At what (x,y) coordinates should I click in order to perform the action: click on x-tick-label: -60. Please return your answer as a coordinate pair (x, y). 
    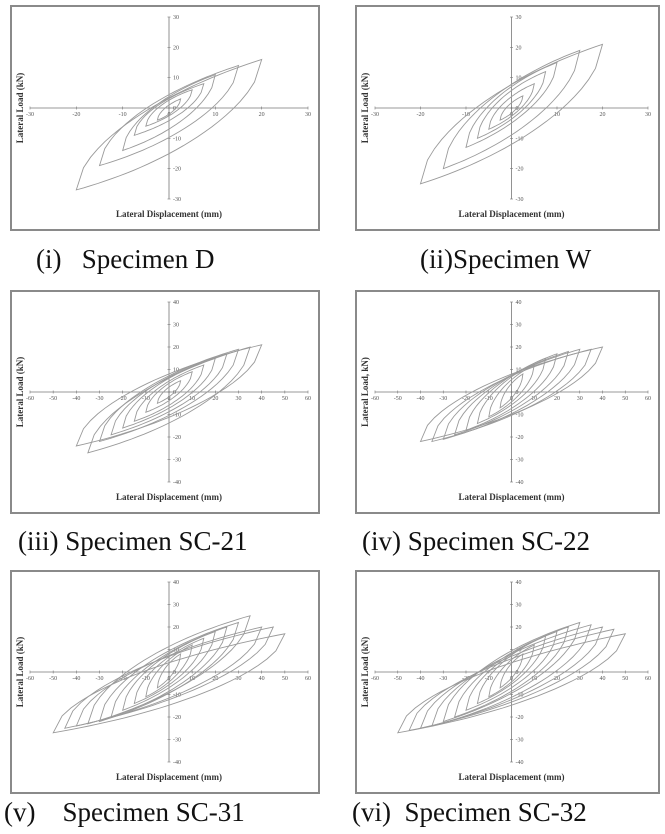
    Looking at the image, I should click on (30, 399).